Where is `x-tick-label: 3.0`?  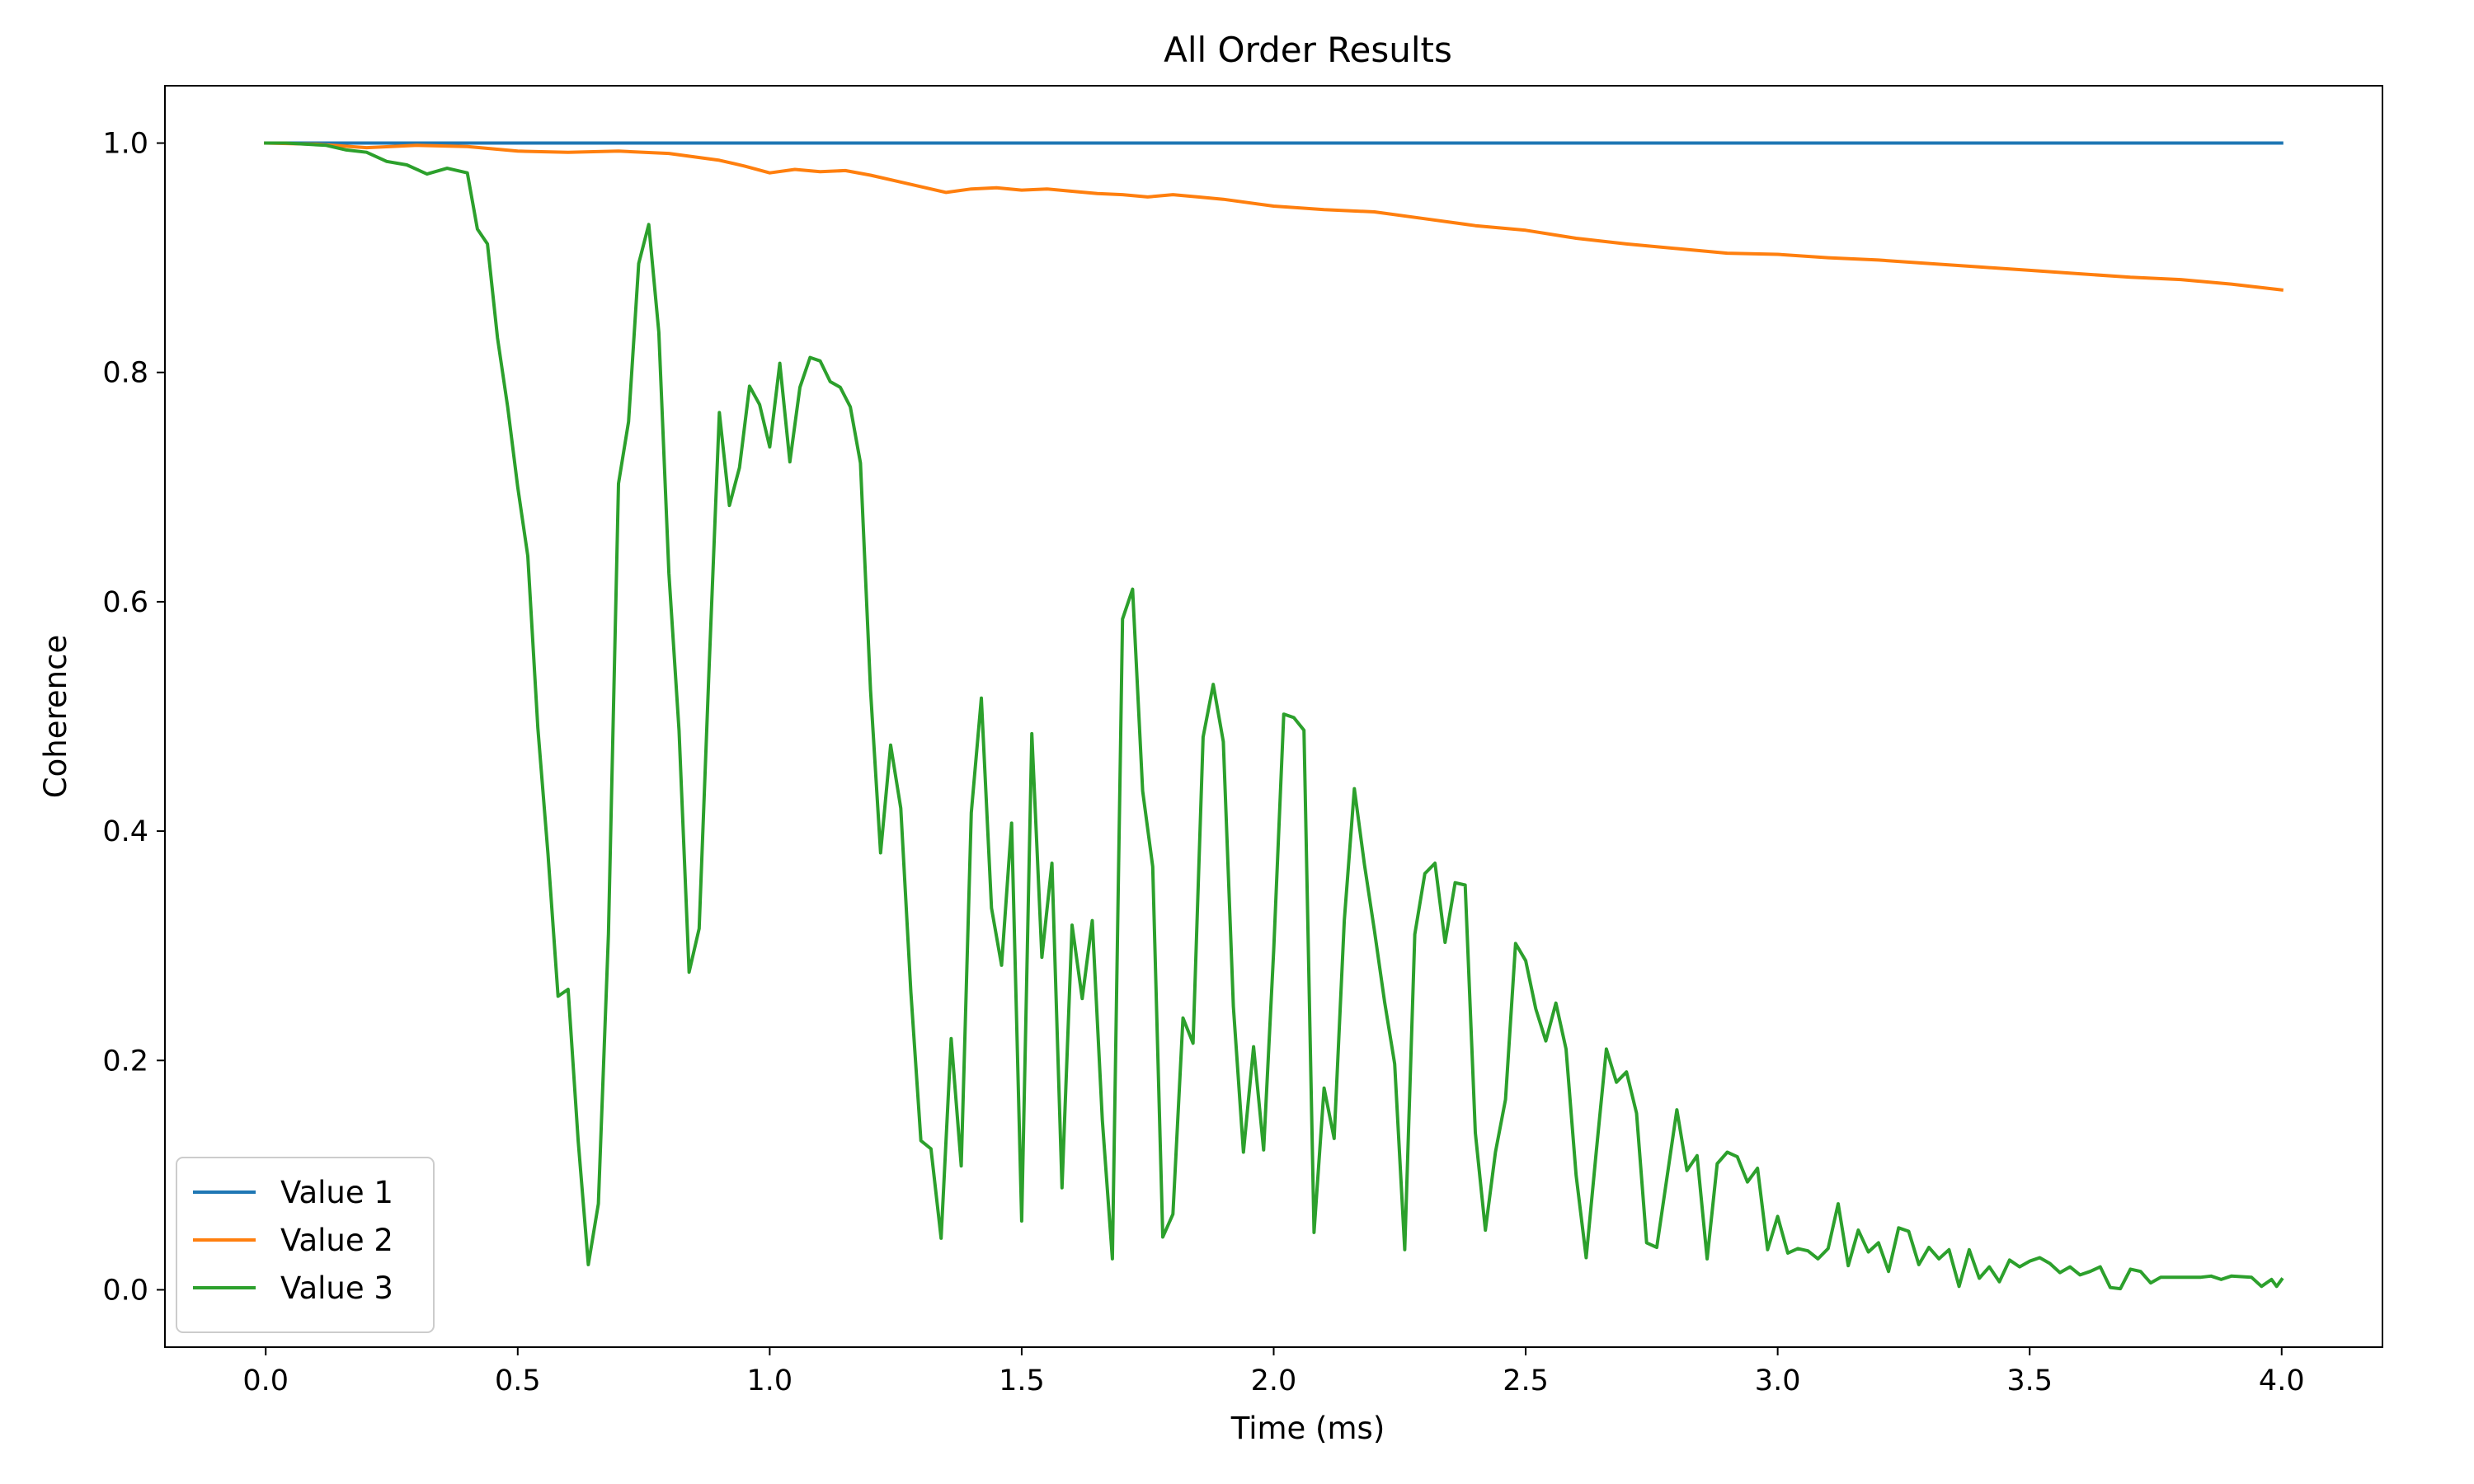 x-tick-label: 3.0 is located at coordinates (1778, 1380).